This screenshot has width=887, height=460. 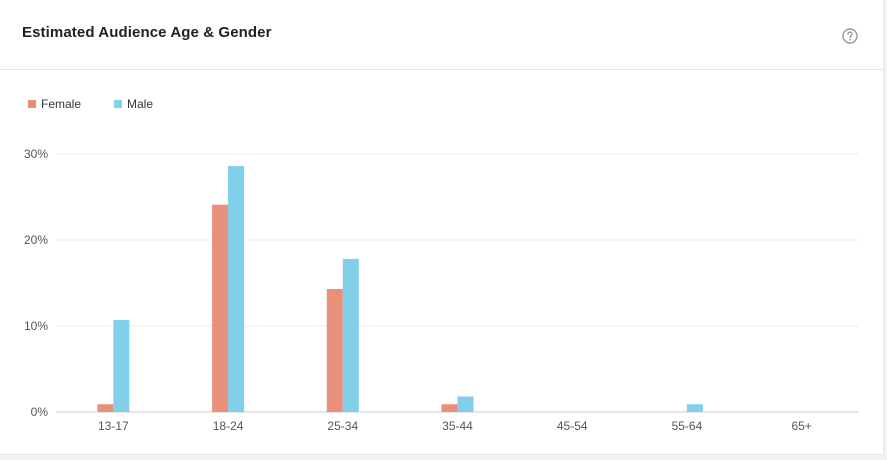 What do you see at coordinates (61, 104) in the screenshot?
I see `legend-label-female: Female` at bounding box center [61, 104].